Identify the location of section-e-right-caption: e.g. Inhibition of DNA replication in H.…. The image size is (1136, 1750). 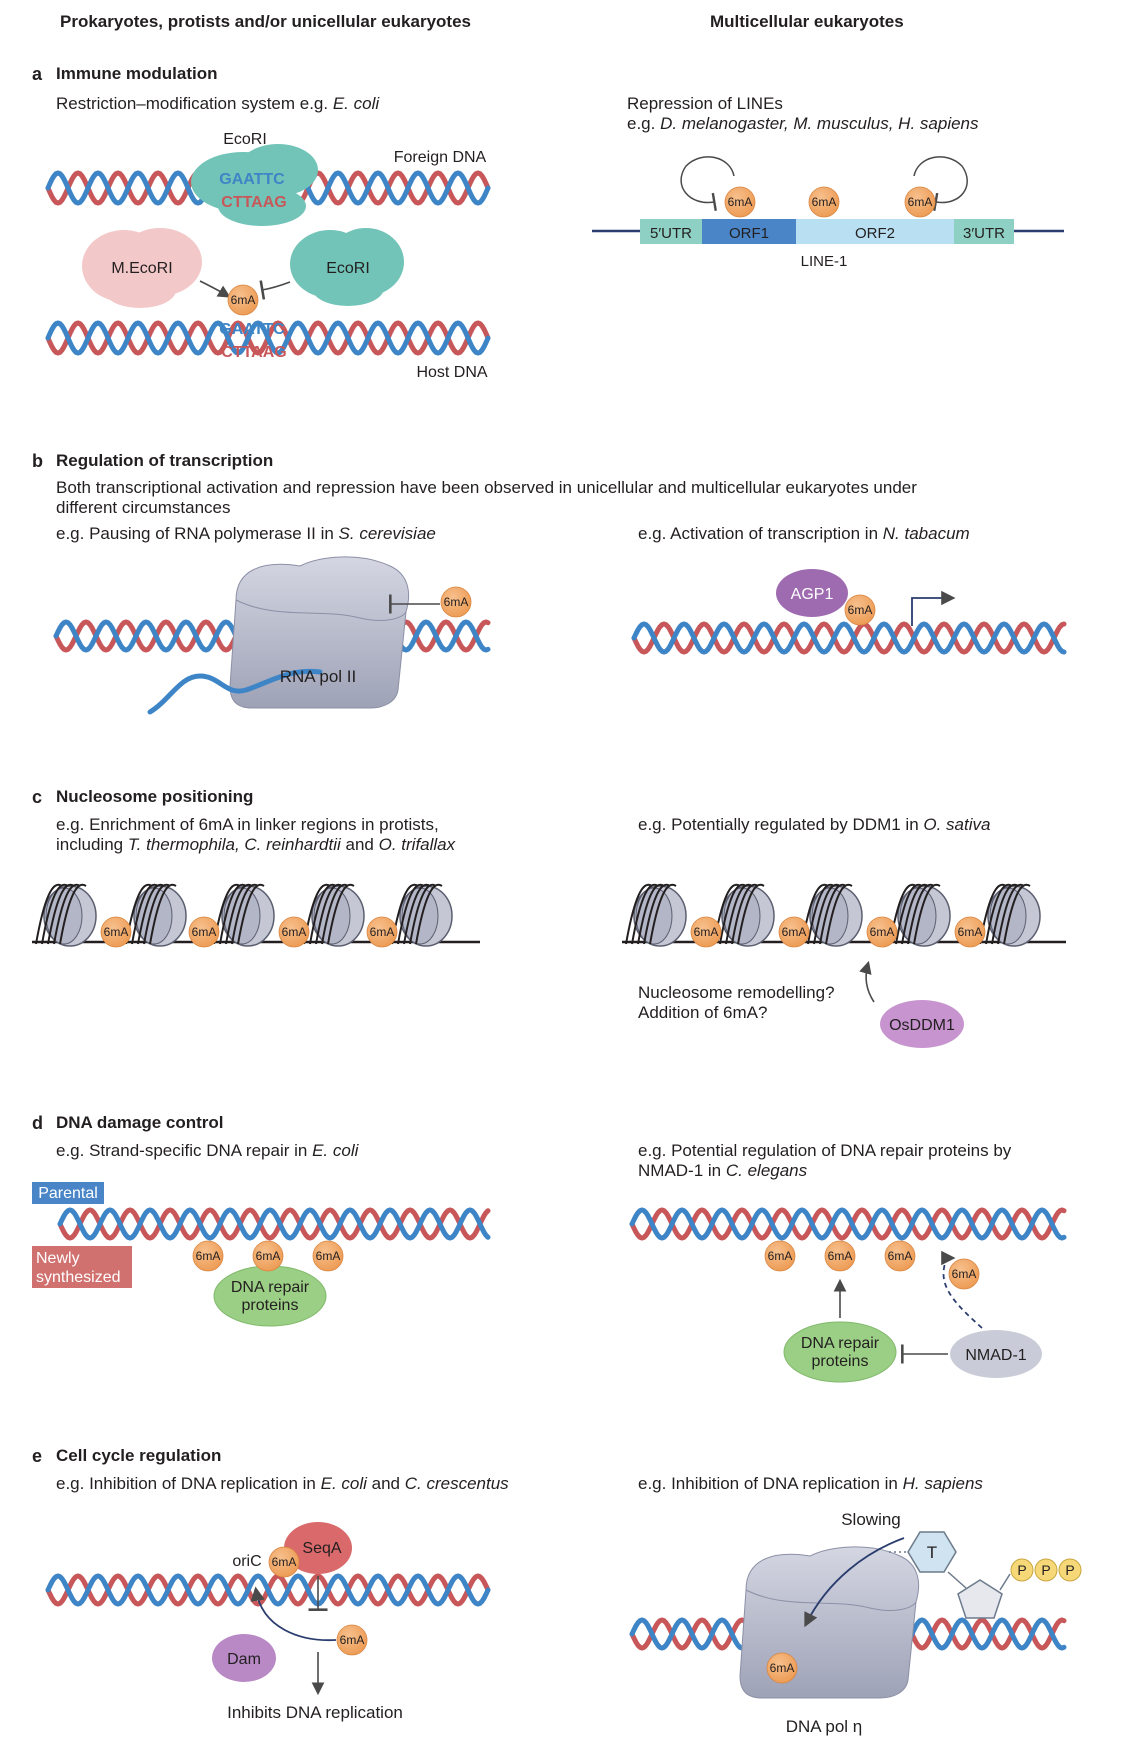
(810, 1483).